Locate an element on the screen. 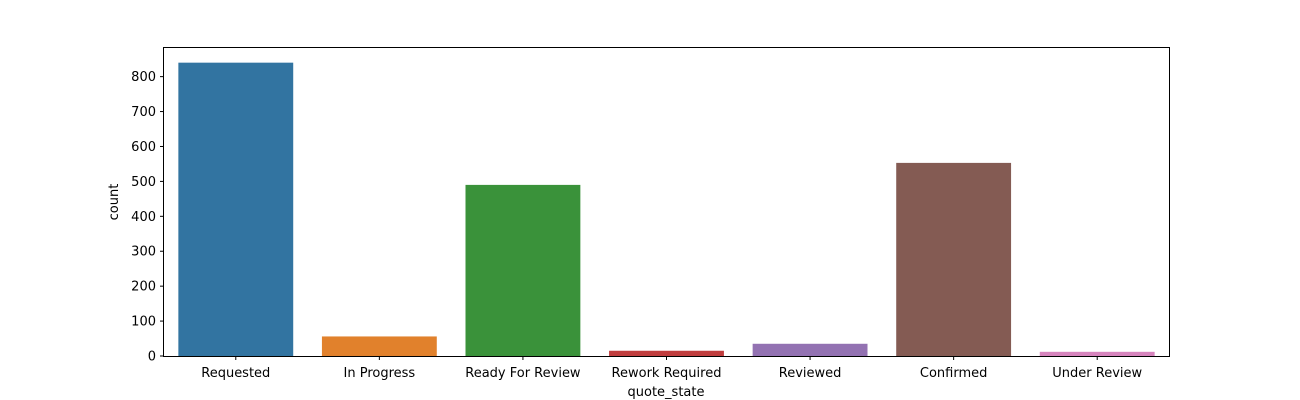  y-axis-label: count is located at coordinates (114, 202).